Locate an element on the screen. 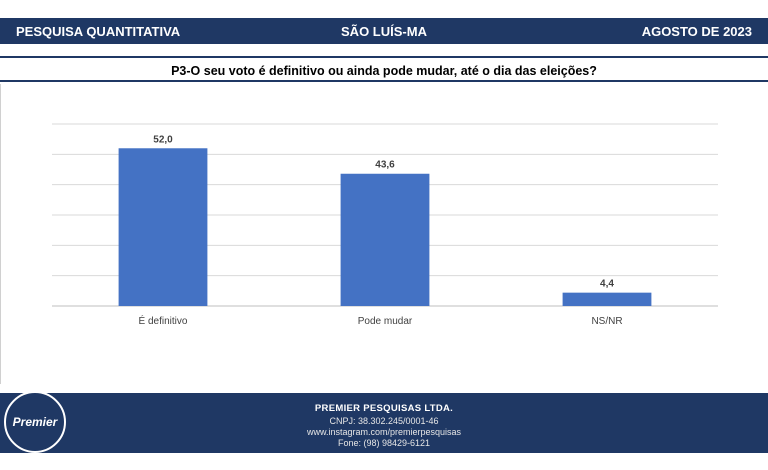  data-label: 52,0 is located at coordinates (163, 139).